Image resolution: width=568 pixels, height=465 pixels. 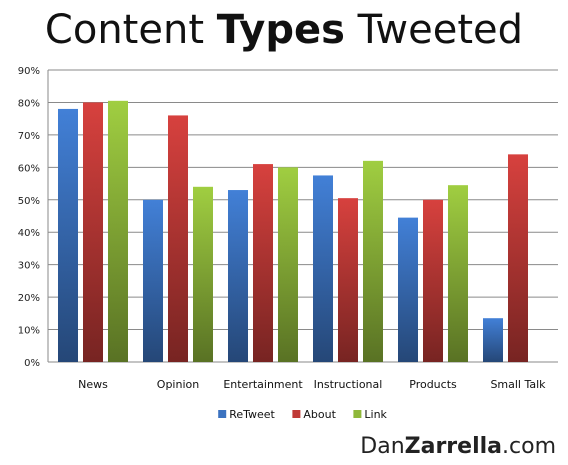 What do you see at coordinates (518, 384) in the screenshot?
I see `x-tick-label: Small Talk` at bounding box center [518, 384].